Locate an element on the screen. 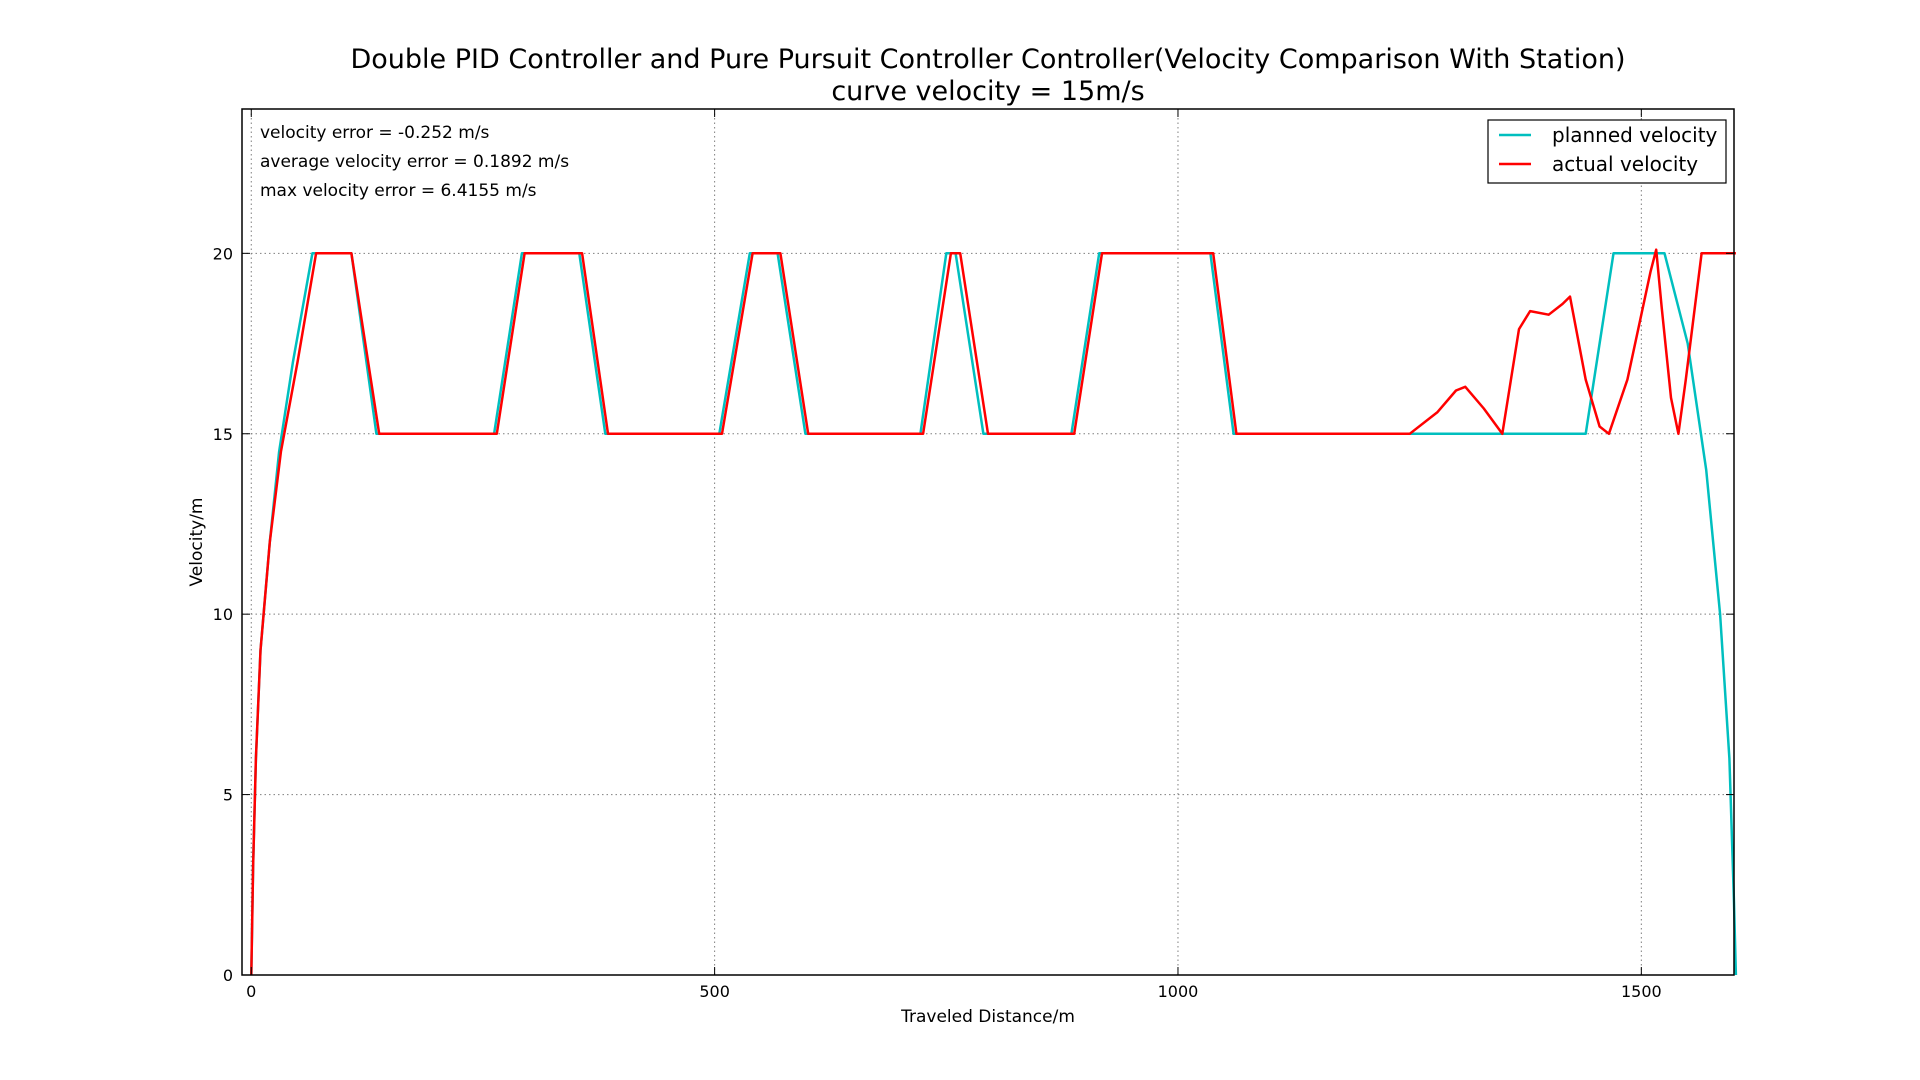 This screenshot has width=1920, height=1080. x-tick-label: 500 is located at coordinates (714, 991).